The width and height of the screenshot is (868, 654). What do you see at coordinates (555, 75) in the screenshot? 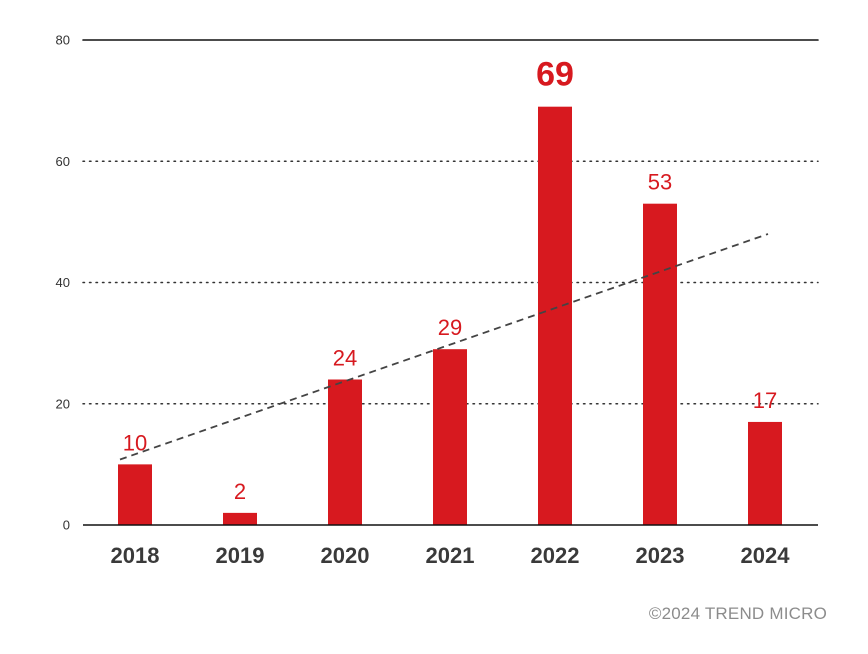
I see `data-label-2022: 69` at bounding box center [555, 75].